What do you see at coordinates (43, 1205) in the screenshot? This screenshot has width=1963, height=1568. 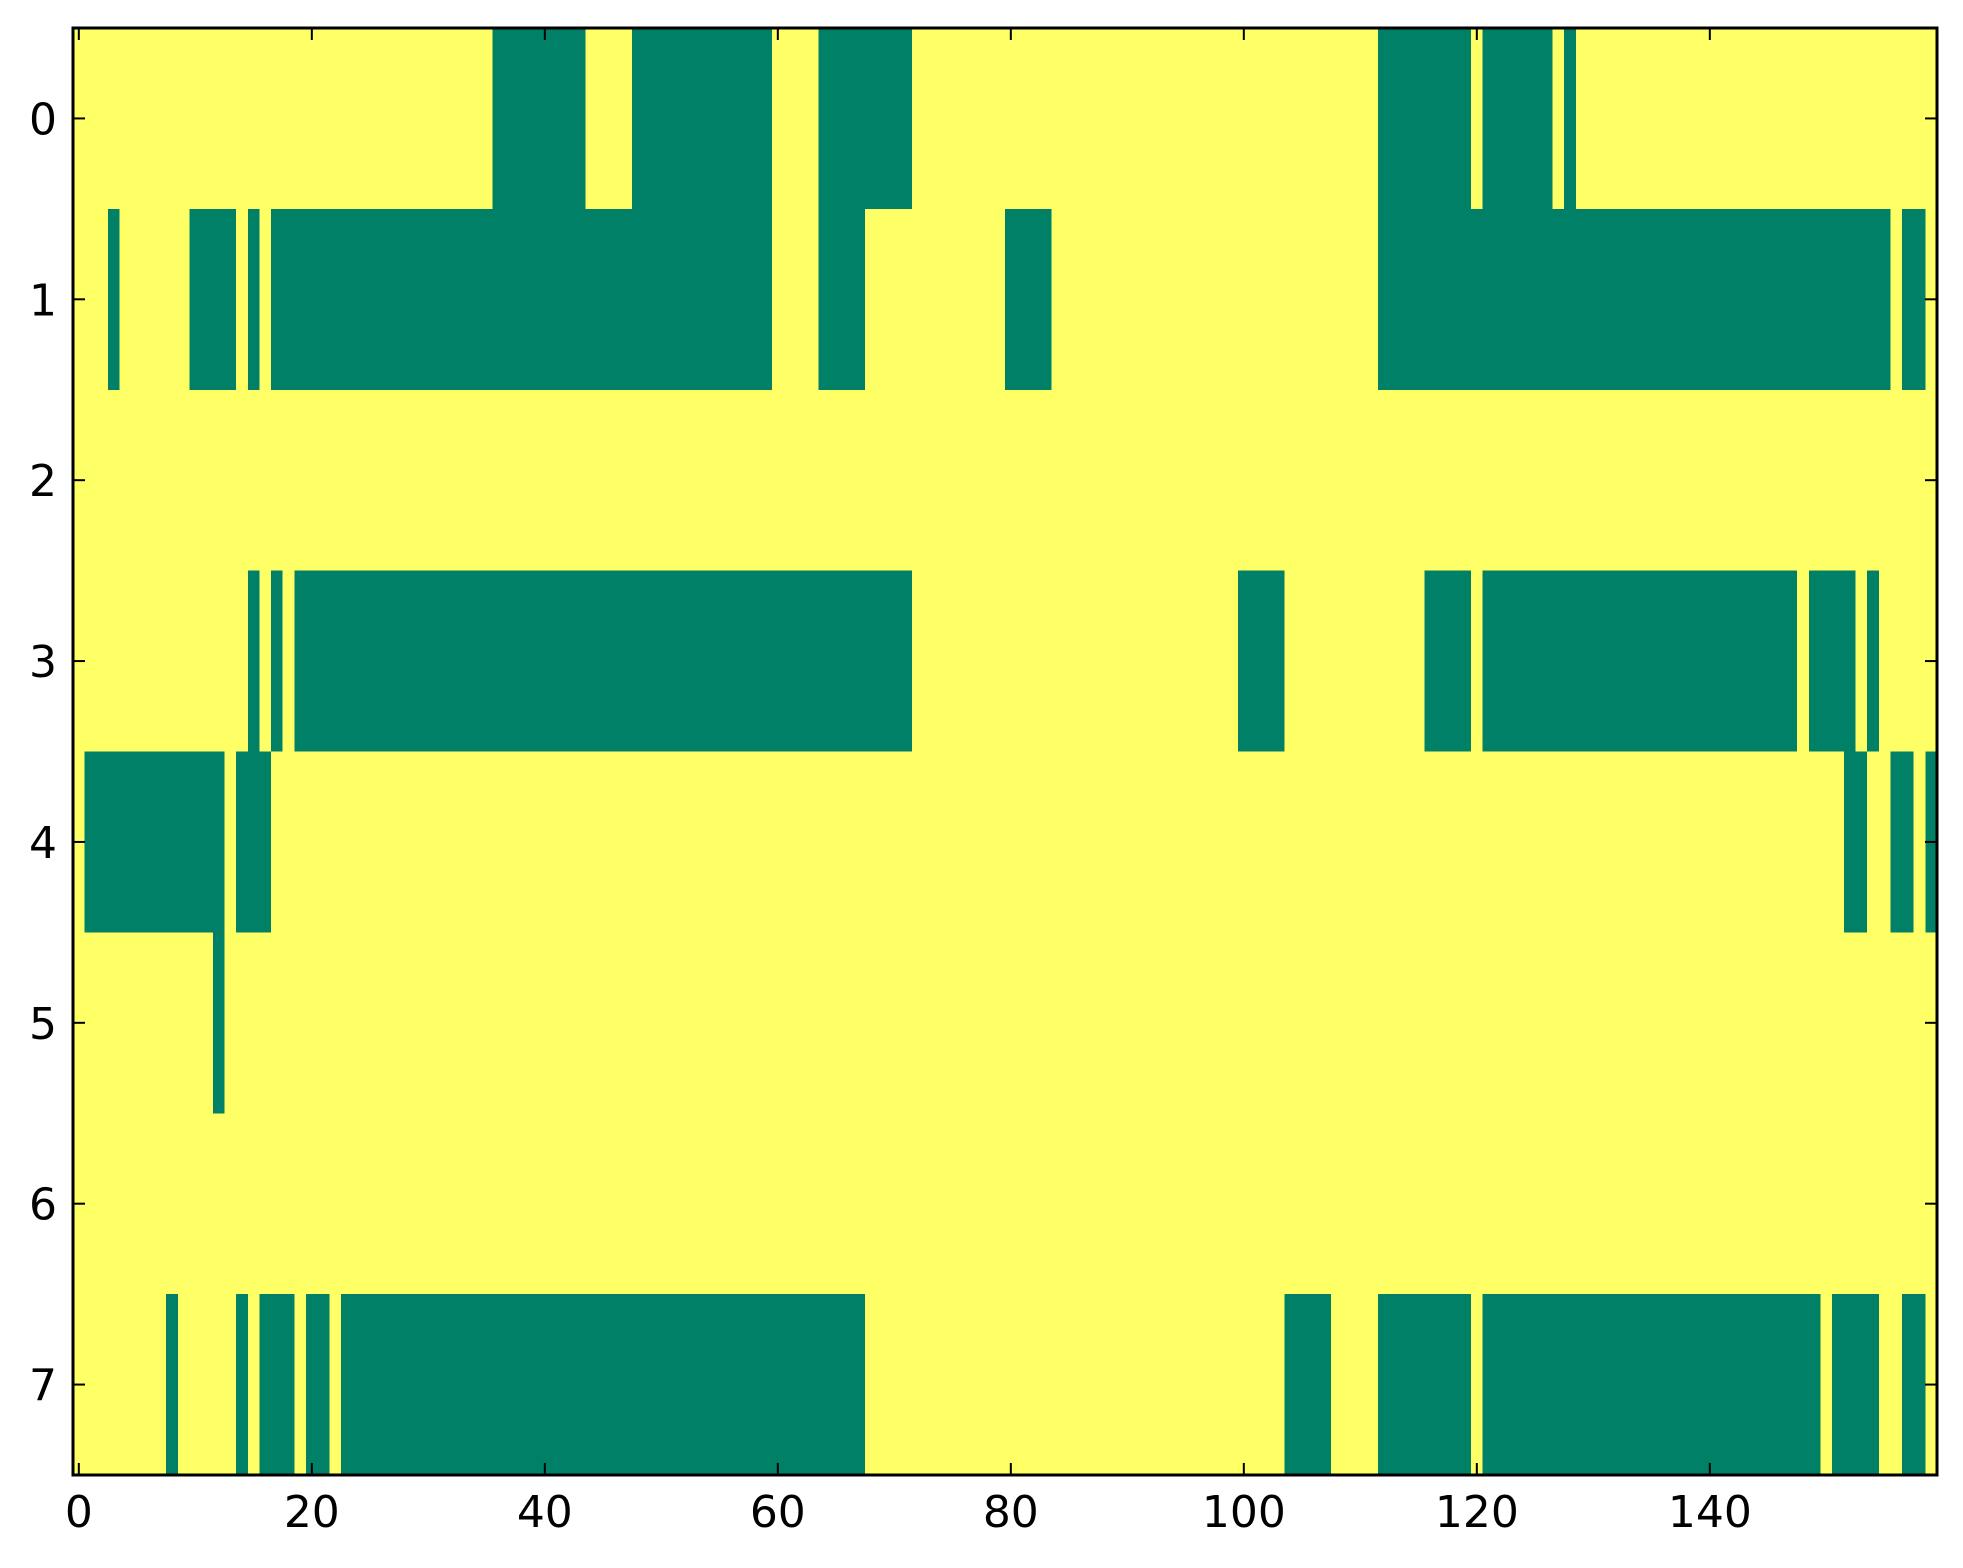 I see `y-tick-label: 6` at bounding box center [43, 1205].